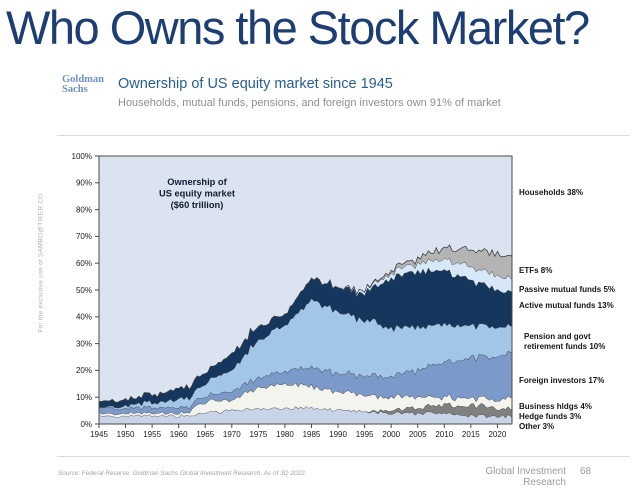 The width and height of the screenshot is (640, 488). I want to click on area-other, so click(305, 415).